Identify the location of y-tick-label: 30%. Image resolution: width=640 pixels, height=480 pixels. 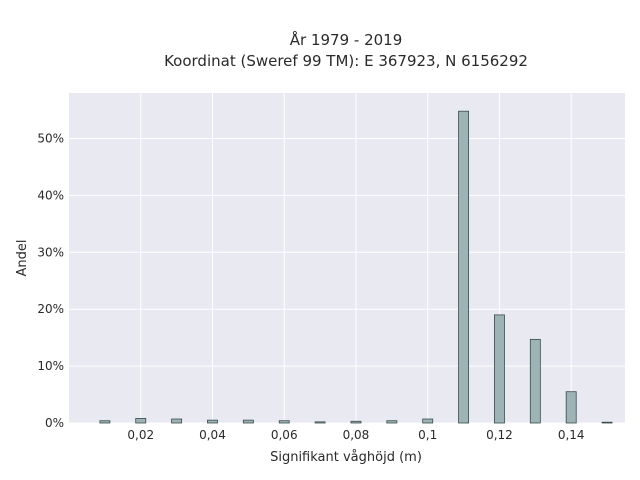
(50, 252).